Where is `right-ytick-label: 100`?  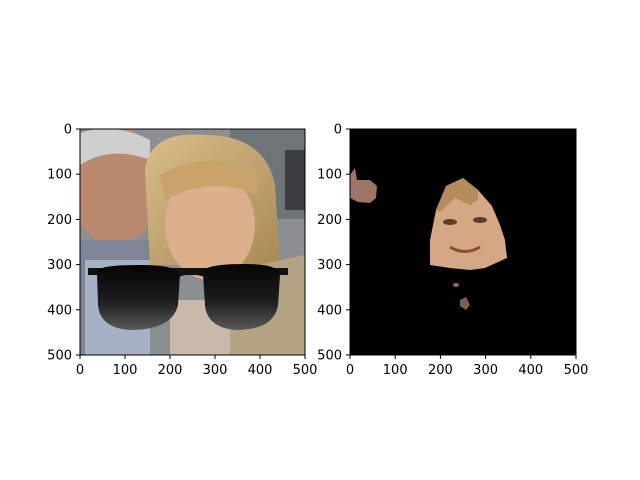 right-ytick-label: 100 is located at coordinates (329, 175).